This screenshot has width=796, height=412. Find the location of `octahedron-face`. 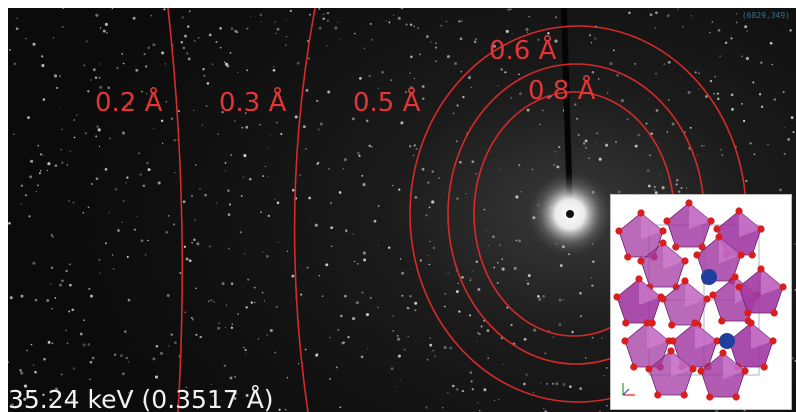

octahedron-face is located at coordinates (696, 294).